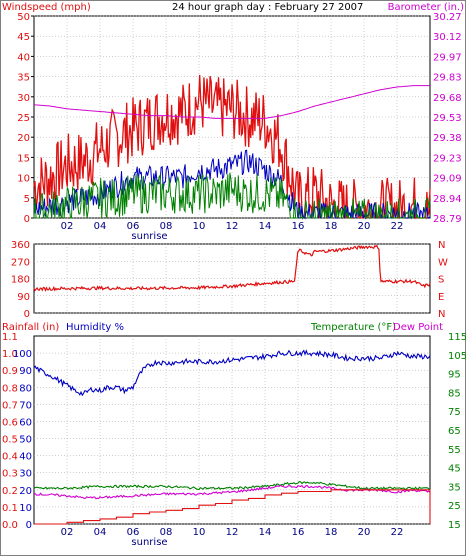 The image size is (466, 556). What do you see at coordinates (426, 7) in the screenshot?
I see `barometer-axis-label: Barometer (in.)` at bounding box center [426, 7].